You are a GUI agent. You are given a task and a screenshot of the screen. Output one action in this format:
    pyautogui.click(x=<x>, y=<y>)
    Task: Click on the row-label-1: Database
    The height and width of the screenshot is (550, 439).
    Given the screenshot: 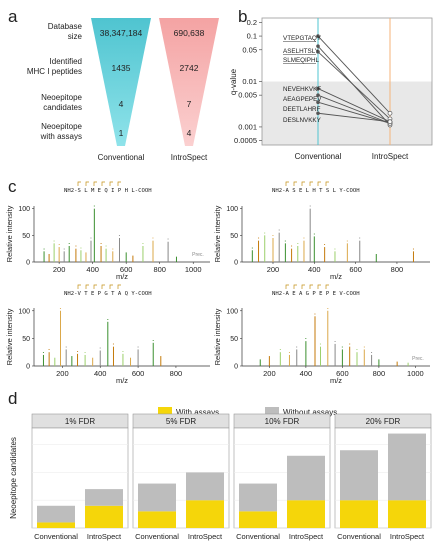 What is the action you would take?
    pyautogui.click(x=65, y=26)
    